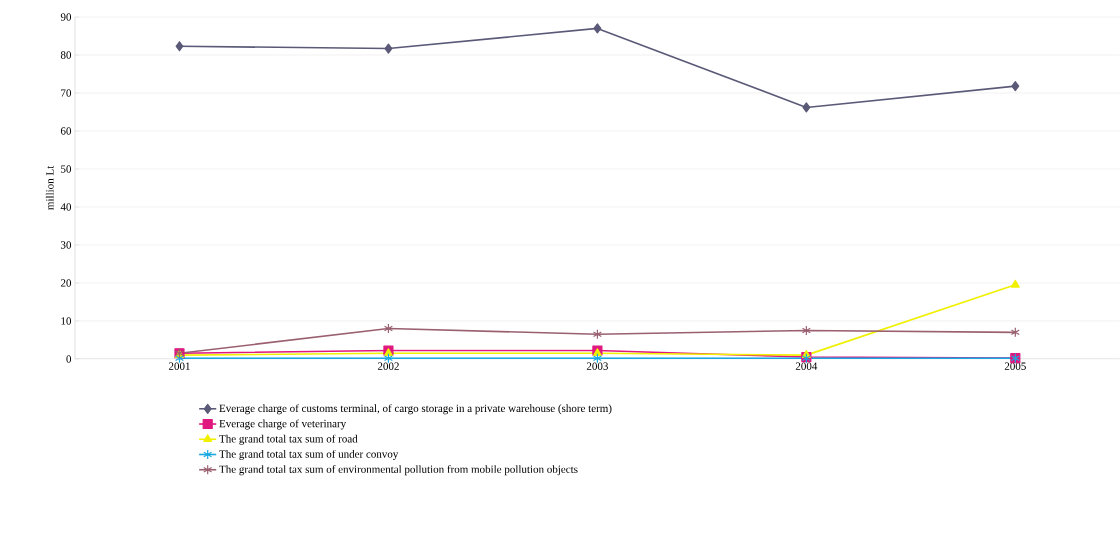  What do you see at coordinates (1015, 366) in the screenshot?
I see `x-tick-label: 2005` at bounding box center [1015, 366].